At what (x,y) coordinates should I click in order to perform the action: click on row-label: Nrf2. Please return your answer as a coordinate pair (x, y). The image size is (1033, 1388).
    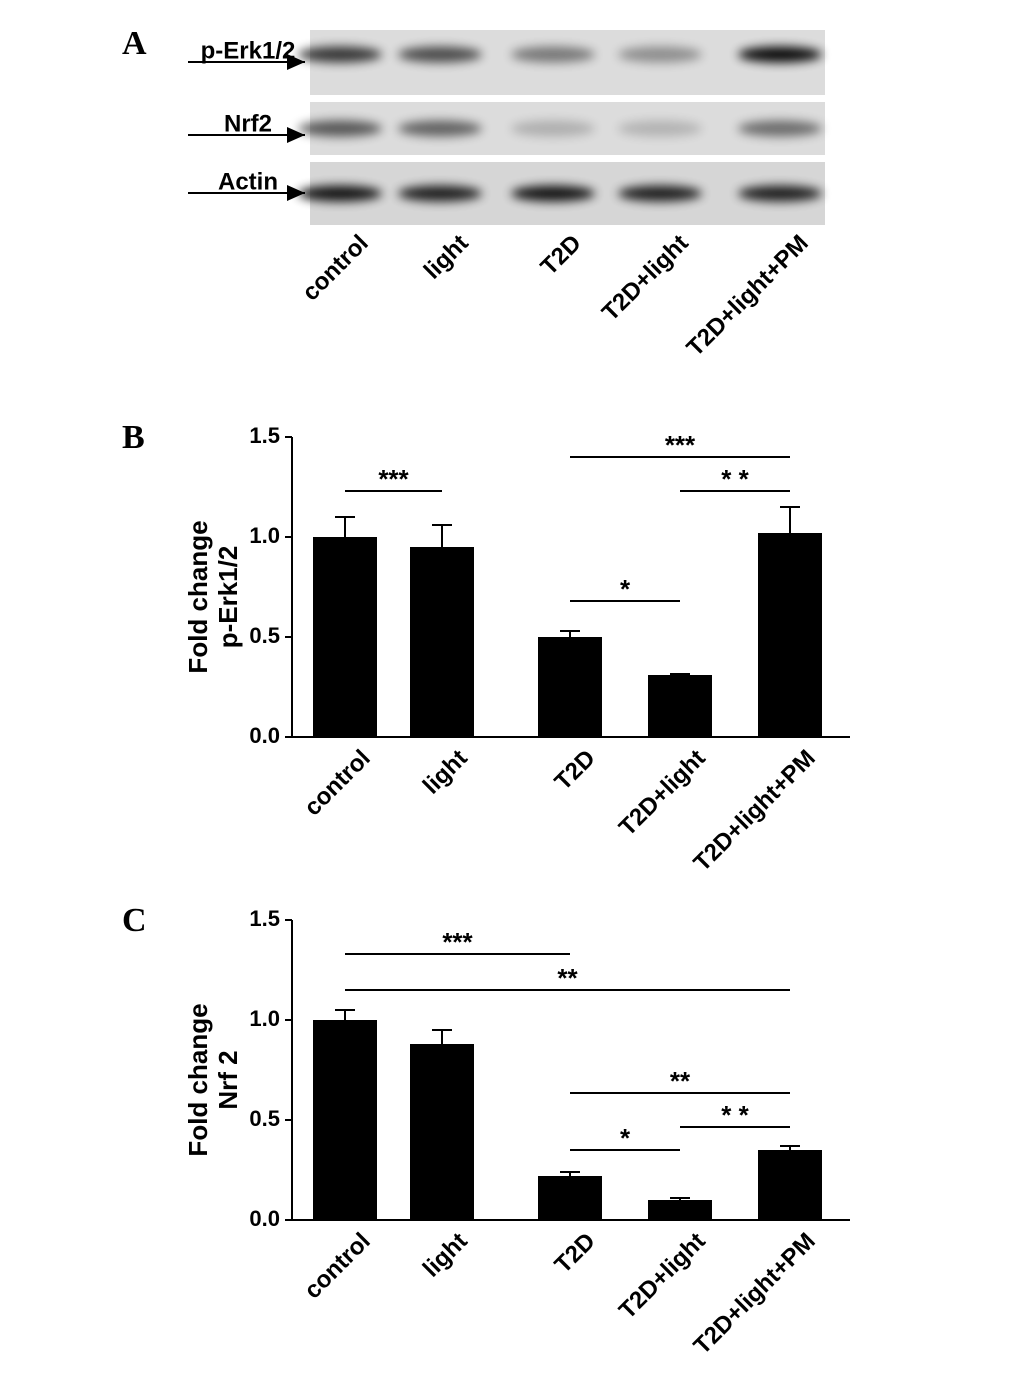
    Looking at the image, I should click on (248, 123).